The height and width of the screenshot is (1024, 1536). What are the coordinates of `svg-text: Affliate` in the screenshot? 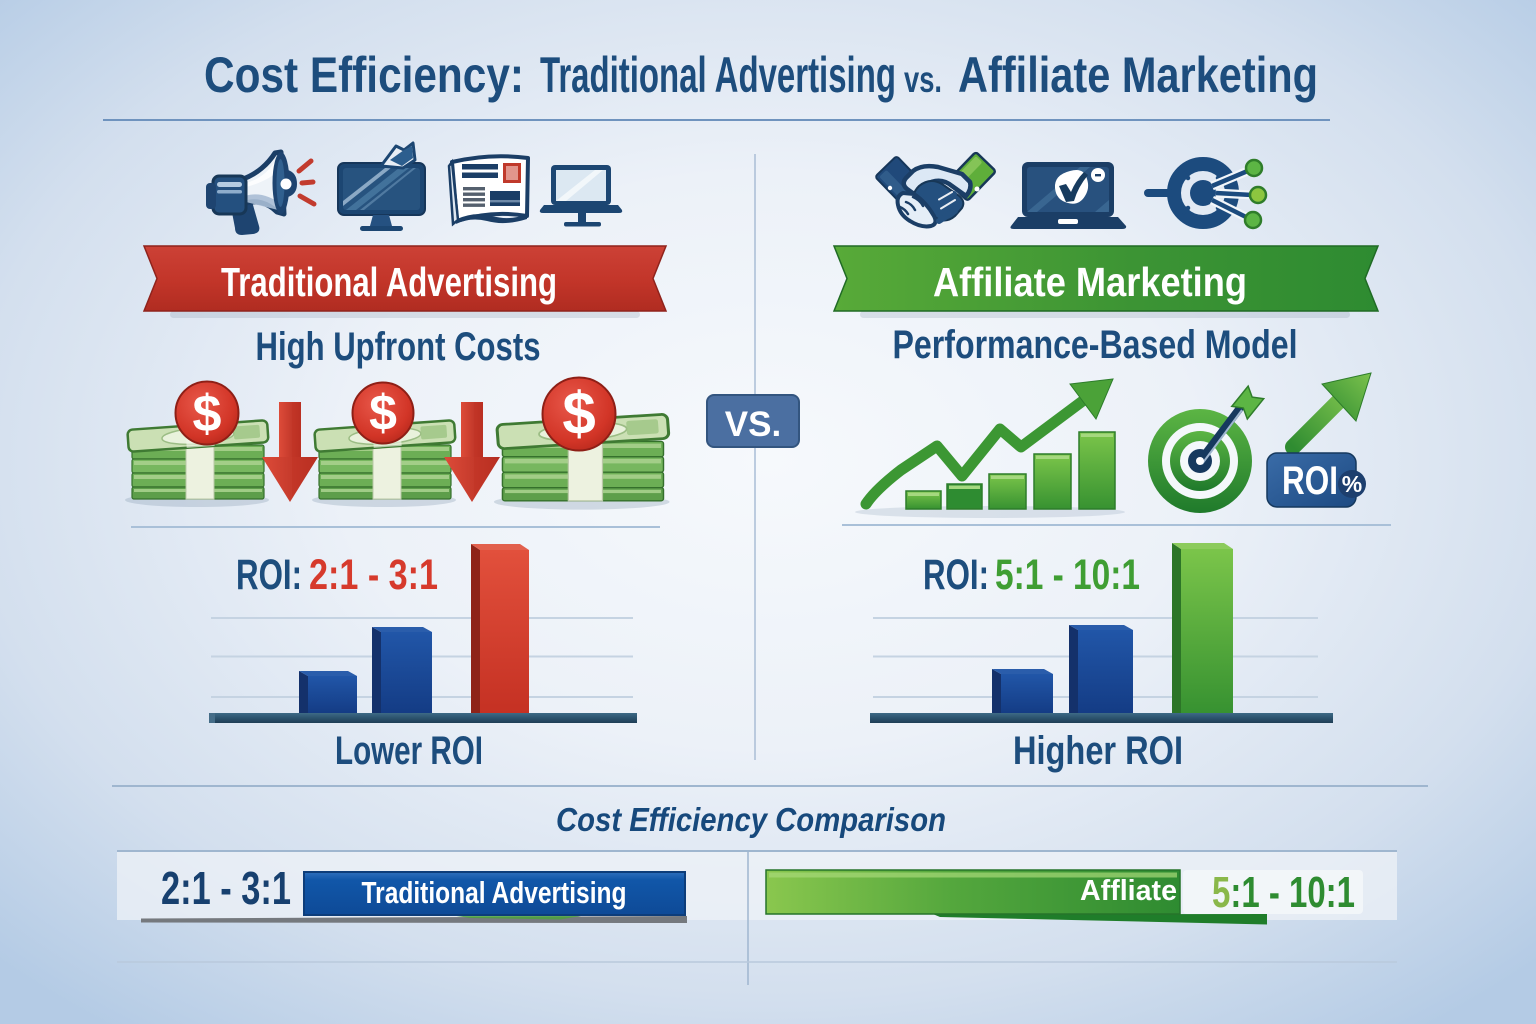 It's located at (1128, 891).